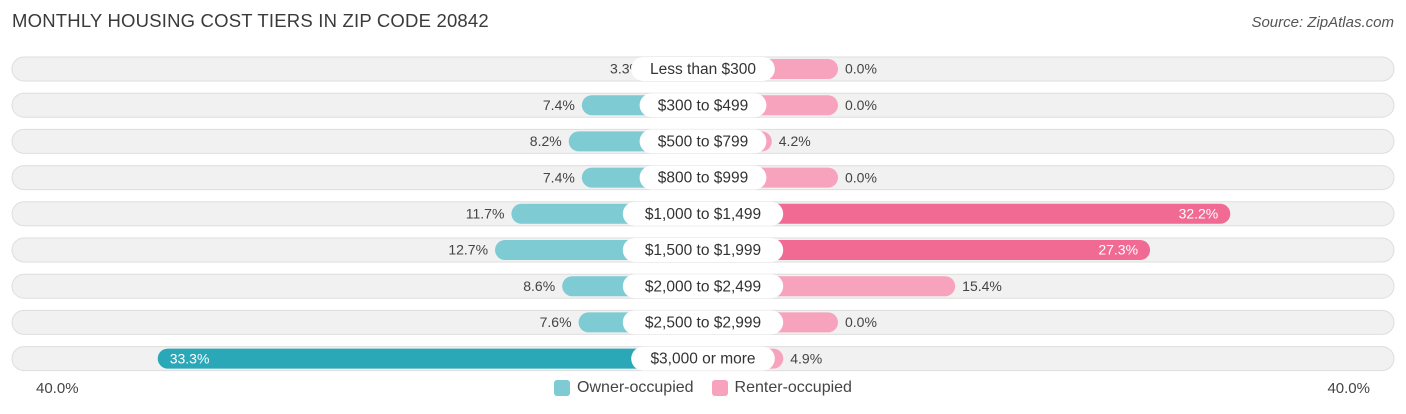 This screenshot has height=414, width=1406. I want to click on category-label: $1,000 to $1,499, so click(703, 214).